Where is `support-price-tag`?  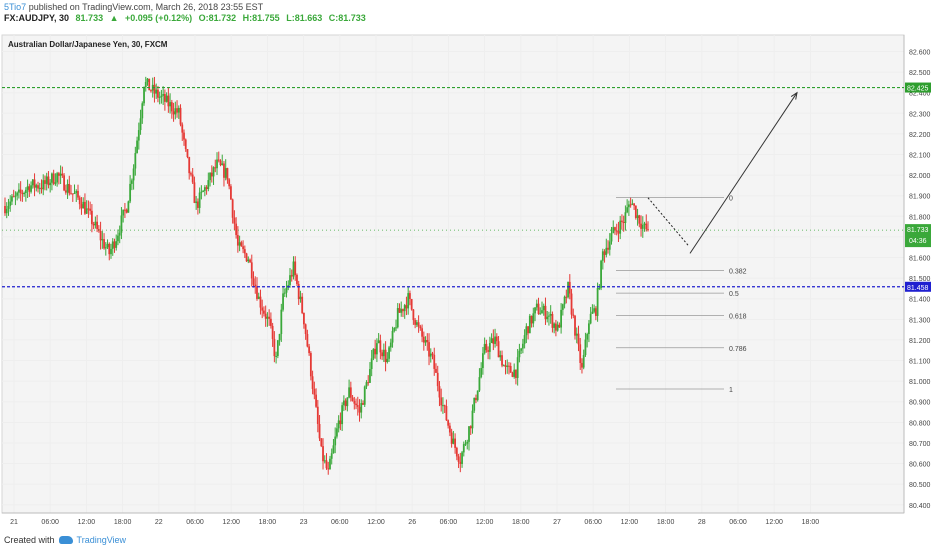 support-price-tag is located at coordinates (918, 286).